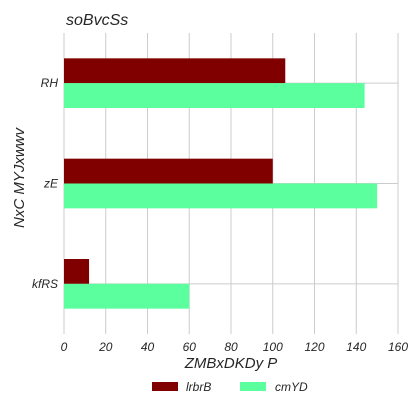 The width and height of the screenshot is (420, 420). Describe the element at coordinates (253, 386) in the screenshot. I see `legend-swatch-cmYD` at that location.